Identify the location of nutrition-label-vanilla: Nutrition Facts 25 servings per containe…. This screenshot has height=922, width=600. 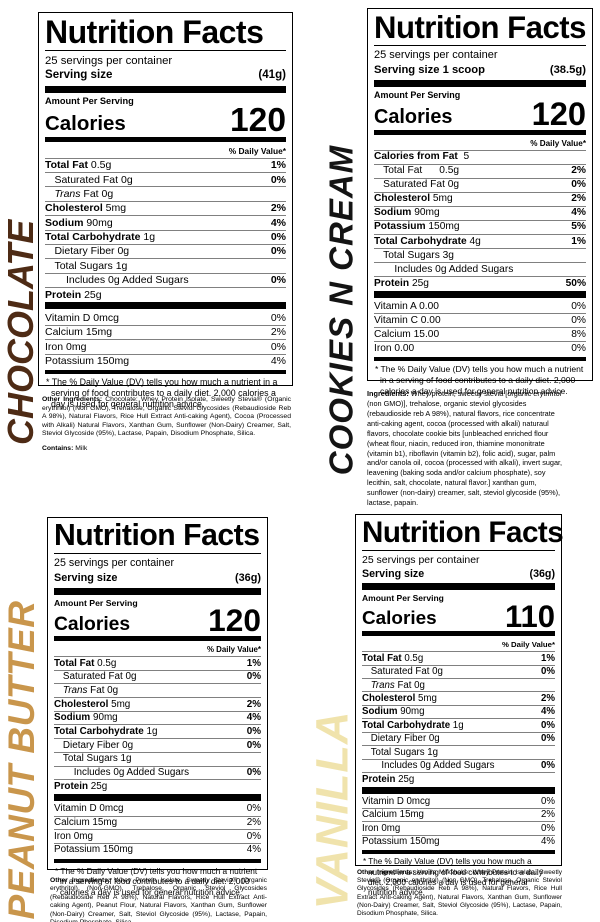
(459, 705).